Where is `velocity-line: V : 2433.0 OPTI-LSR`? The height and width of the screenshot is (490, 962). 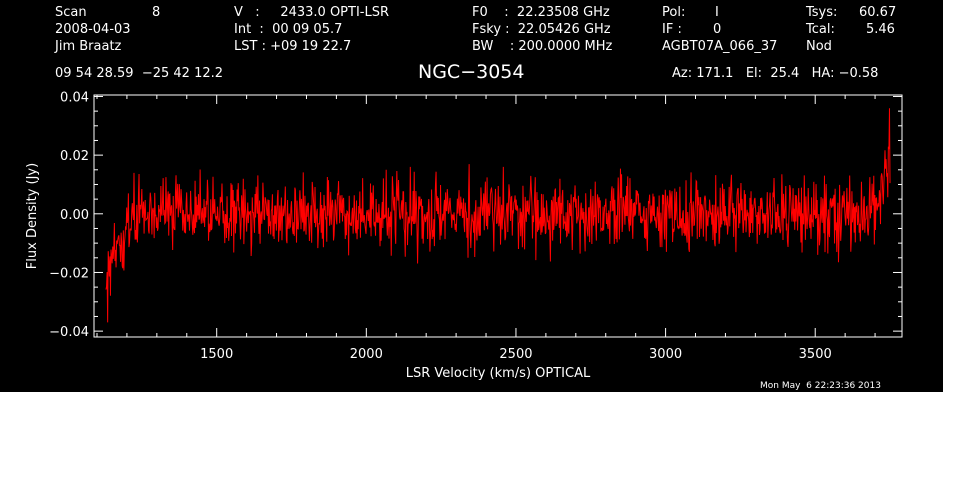
velocity-line: V : 2433.0 OPTI-LSR is located at coordinates (312, 12).